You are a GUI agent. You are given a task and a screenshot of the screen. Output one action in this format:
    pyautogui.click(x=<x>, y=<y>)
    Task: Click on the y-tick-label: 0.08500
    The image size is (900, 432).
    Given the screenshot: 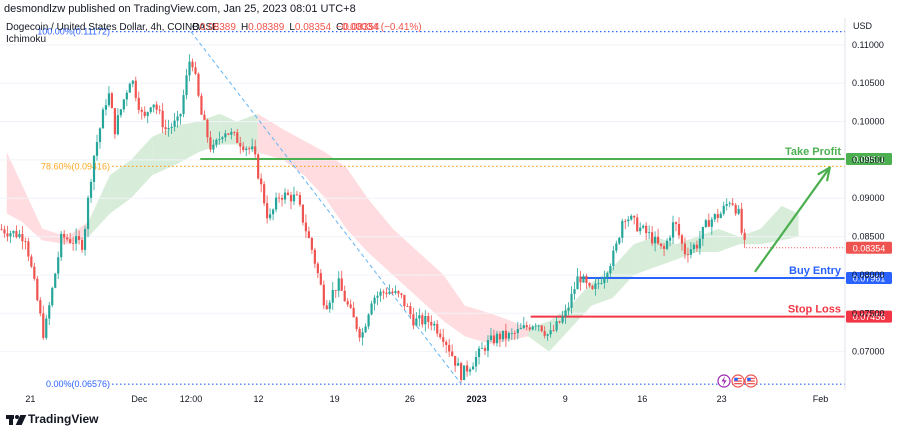 What is the action you would take?
    pyautogui.click(x=868, y=237)
    